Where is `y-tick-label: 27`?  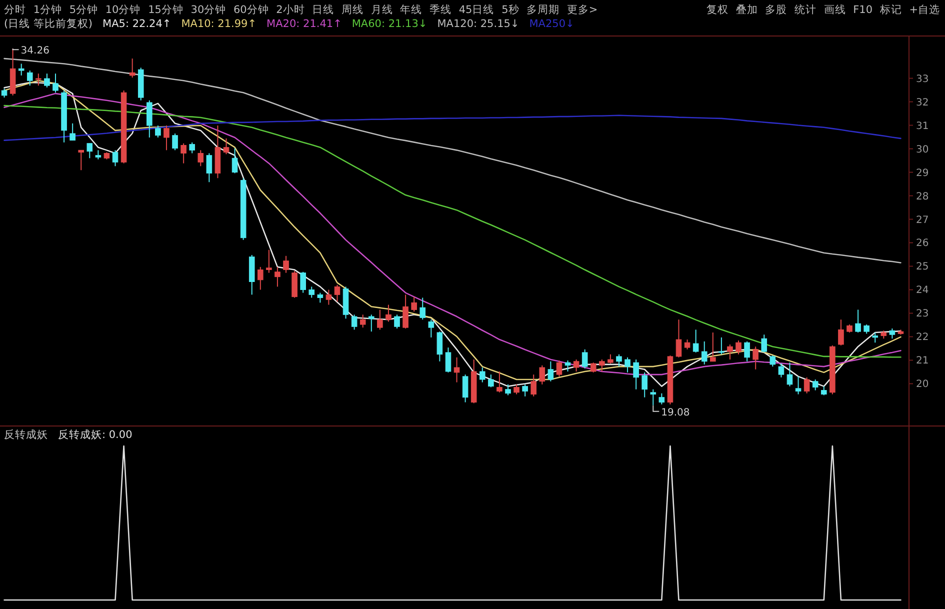 y-tick-label: 27 is located at coordinates (922, 220).